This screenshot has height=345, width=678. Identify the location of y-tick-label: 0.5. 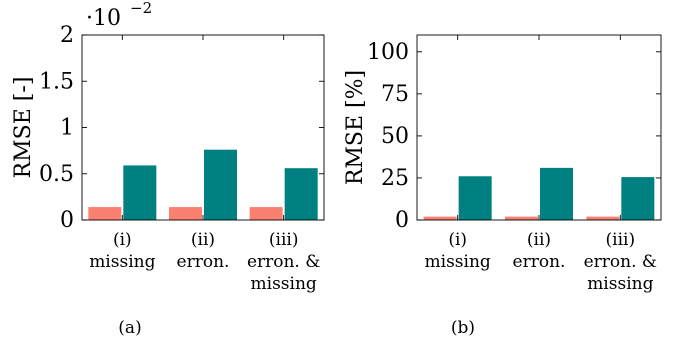
(56, 174).